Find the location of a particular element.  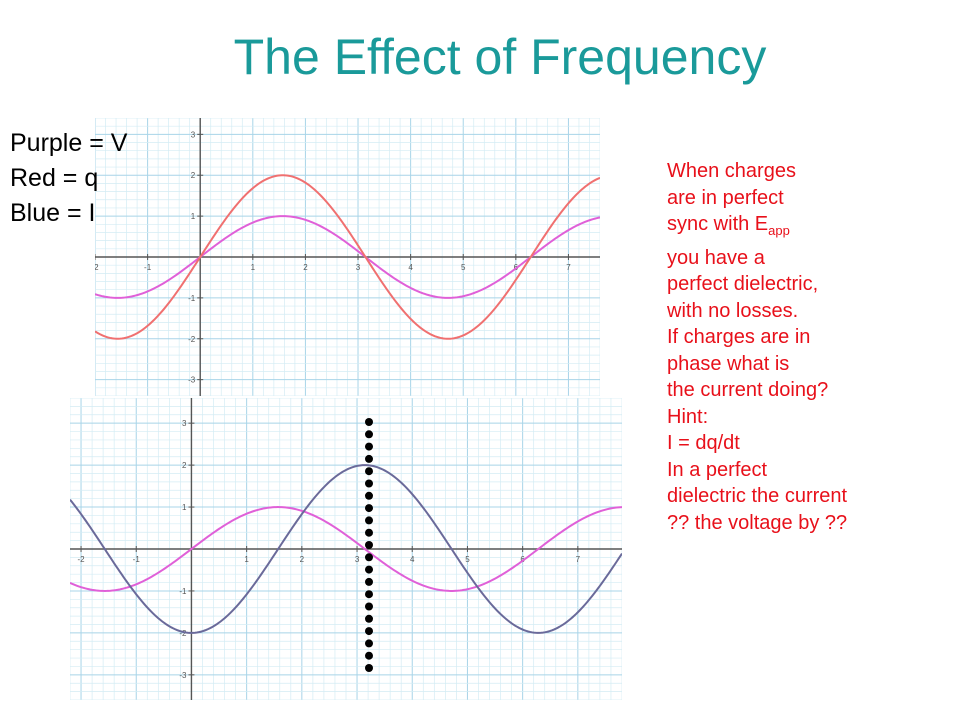

series-line-I is located at coordinates (346, 549).